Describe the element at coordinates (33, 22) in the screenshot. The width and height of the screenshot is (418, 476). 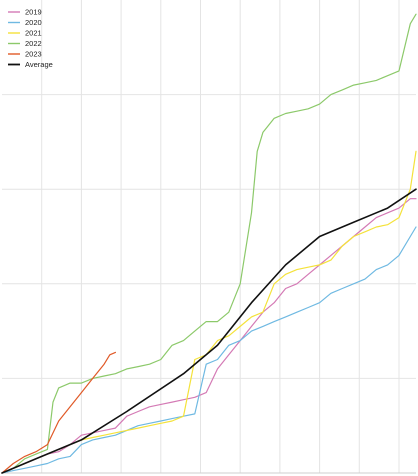
I see `legend-label-2020: 2020` at that location.